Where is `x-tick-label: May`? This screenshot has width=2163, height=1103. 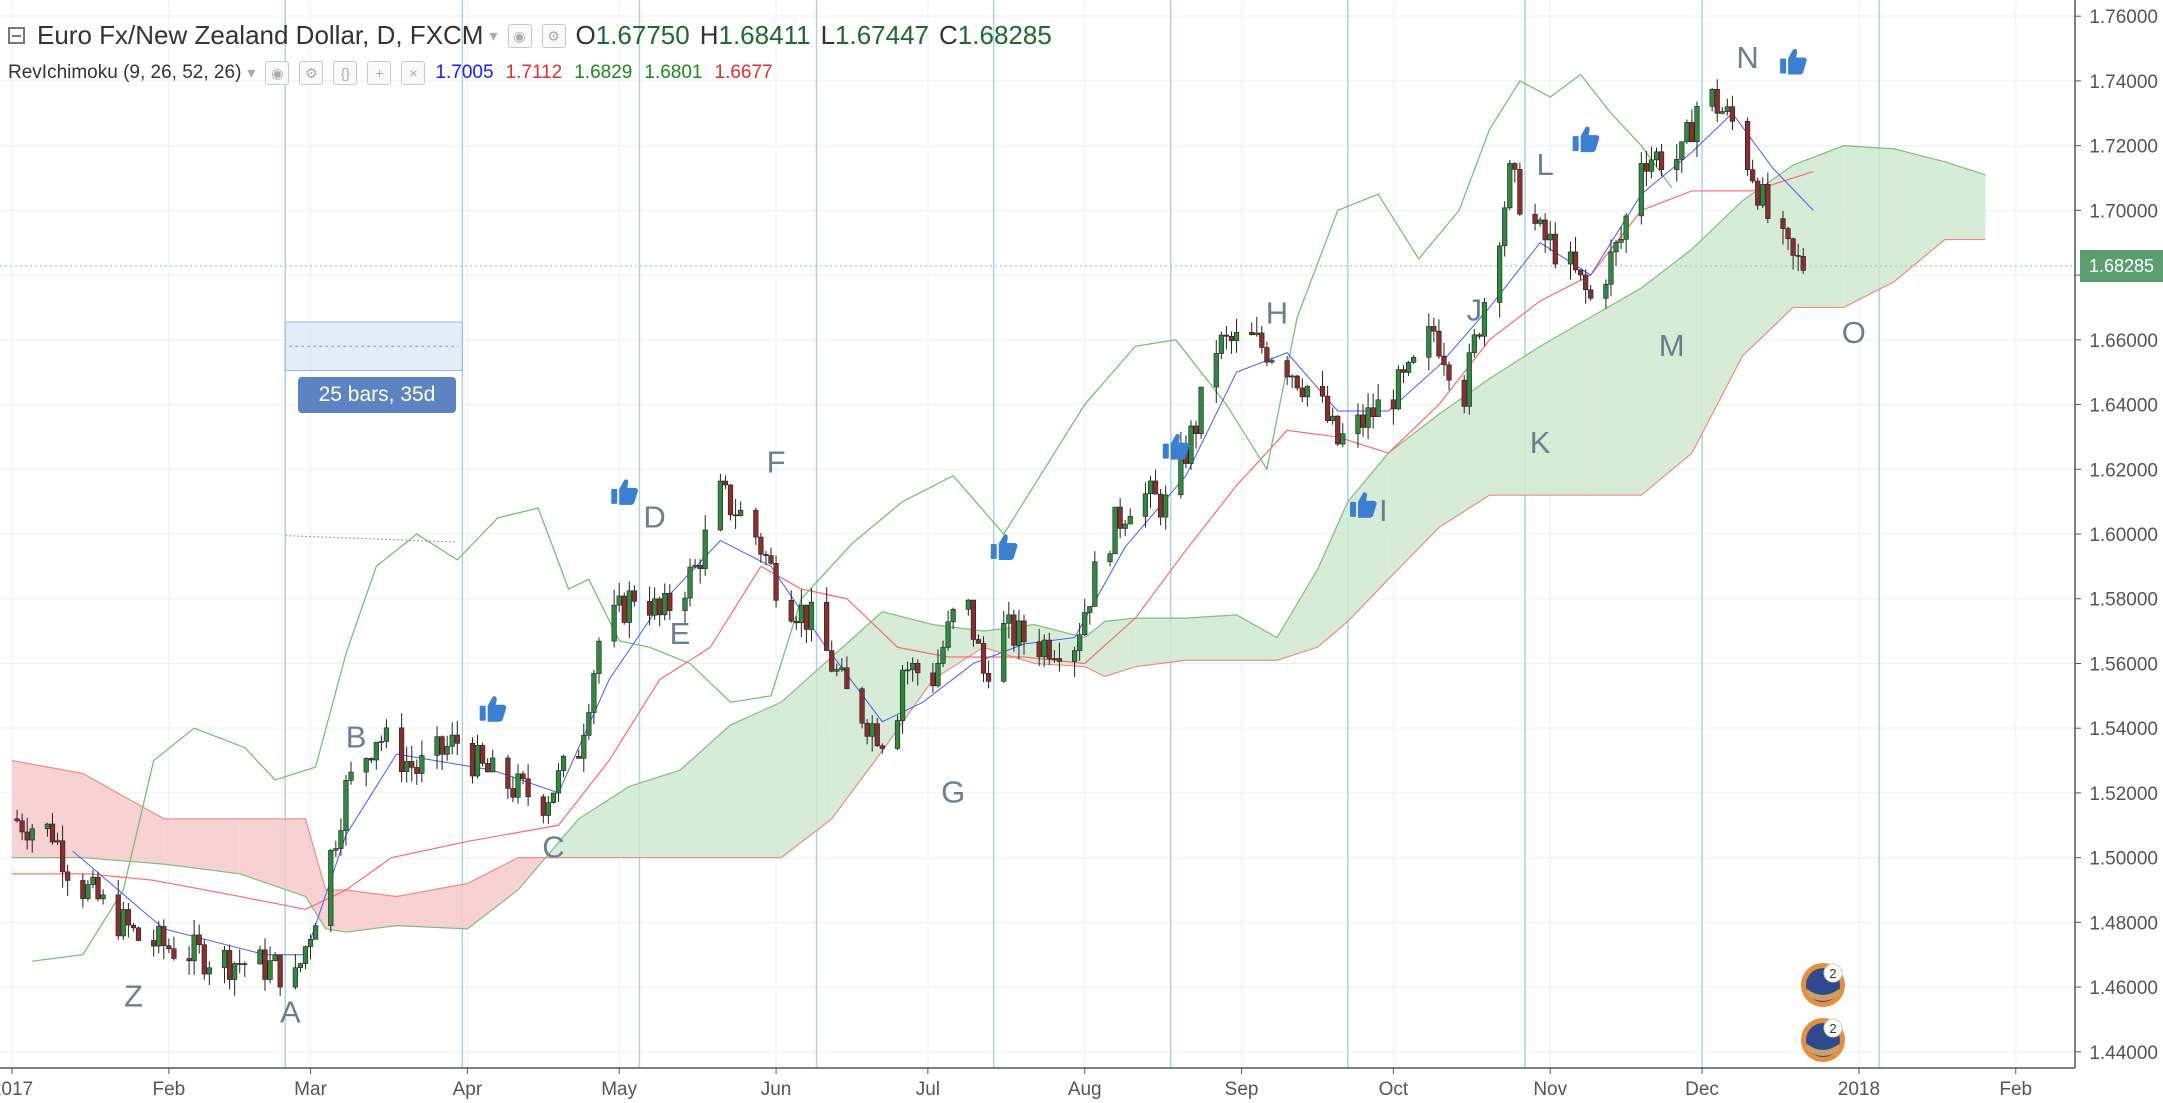 x-tick-label: May is located at coordinates (619, 1089).